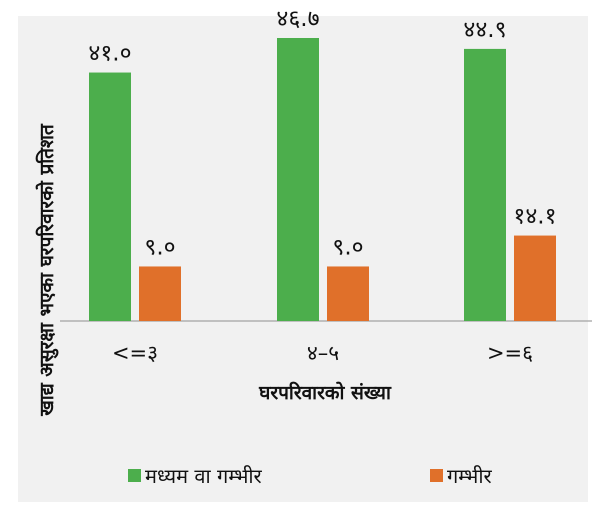 This screenshot has width=595, height=509. Describe the element at coordinates (534, 217) in the screenshot. I see `data-label: १४.१` at that location.